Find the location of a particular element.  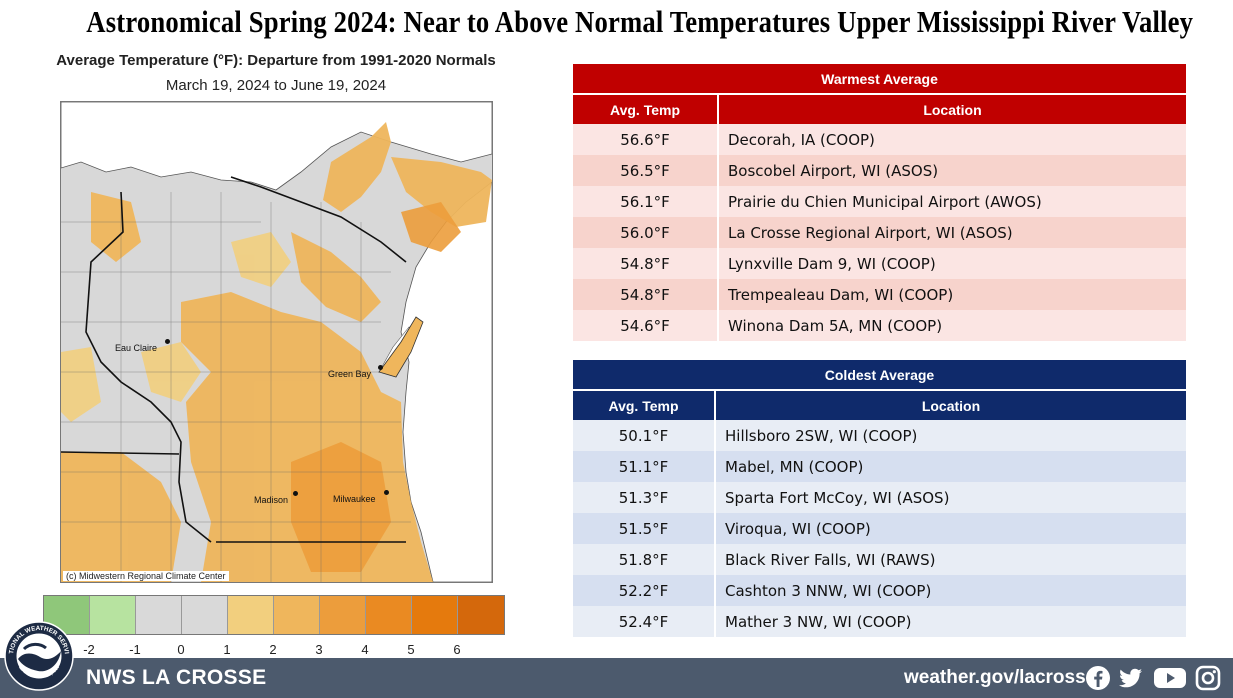

table-row: 54.8°F Lynxville Dam 9, WI (COOP) is located at coordinates (879, 263).